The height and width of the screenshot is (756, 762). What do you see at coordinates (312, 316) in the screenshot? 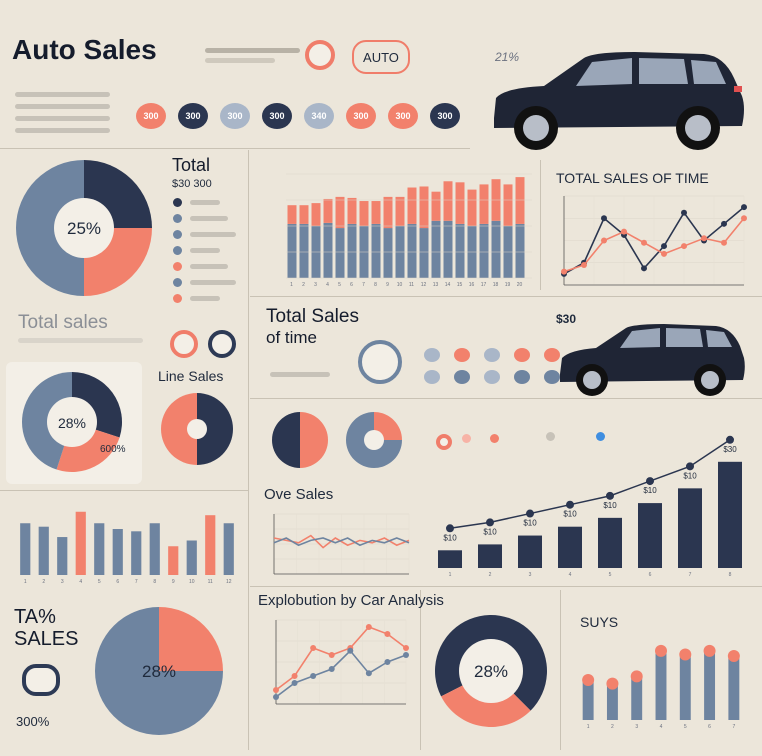
I see `sales-time-line1: Total Sales` at bounding box center [312, 316].